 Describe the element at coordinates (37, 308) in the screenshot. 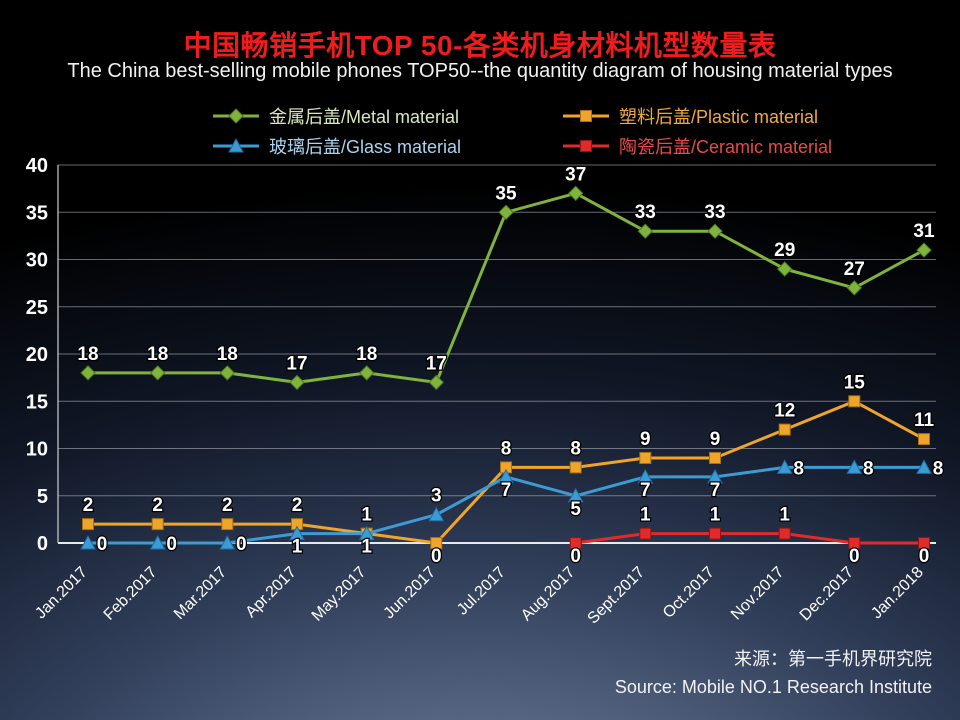

I see `y-tick-label: 25` at that location.